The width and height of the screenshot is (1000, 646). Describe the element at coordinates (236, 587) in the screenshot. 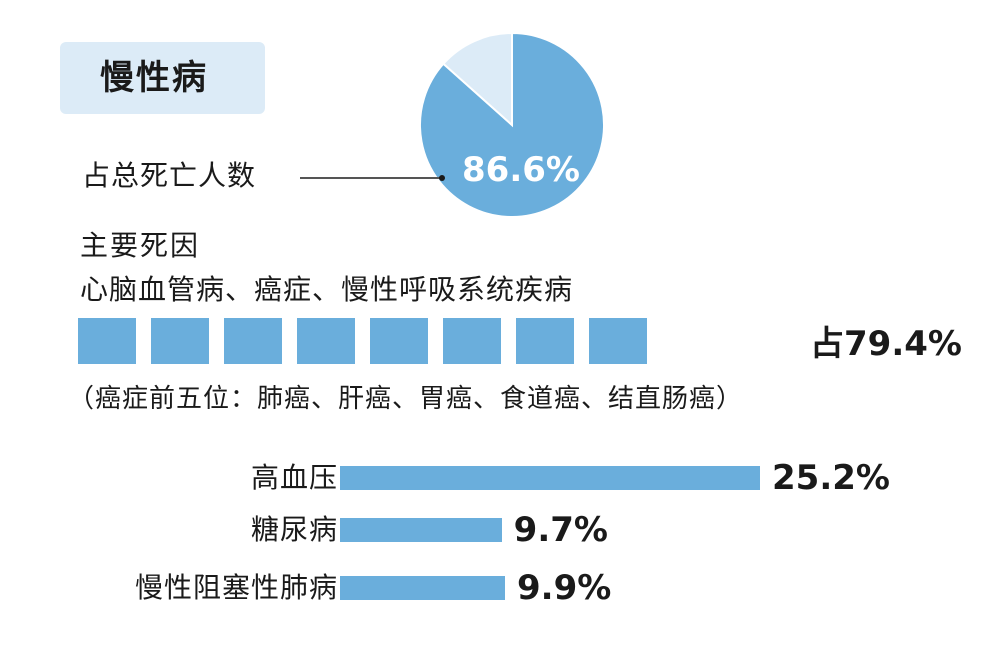

I see `bar-category-label: 慢性阻塞性肺病` at that location.